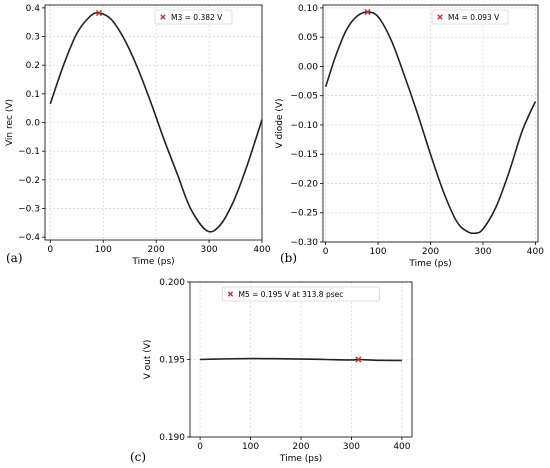 The width and height of the screenshot is (550, 468). What do you see at coordinates (308, 38) in the screenshot?
I see `y-tick-label: 0.05` at bounding box center [308, 38].